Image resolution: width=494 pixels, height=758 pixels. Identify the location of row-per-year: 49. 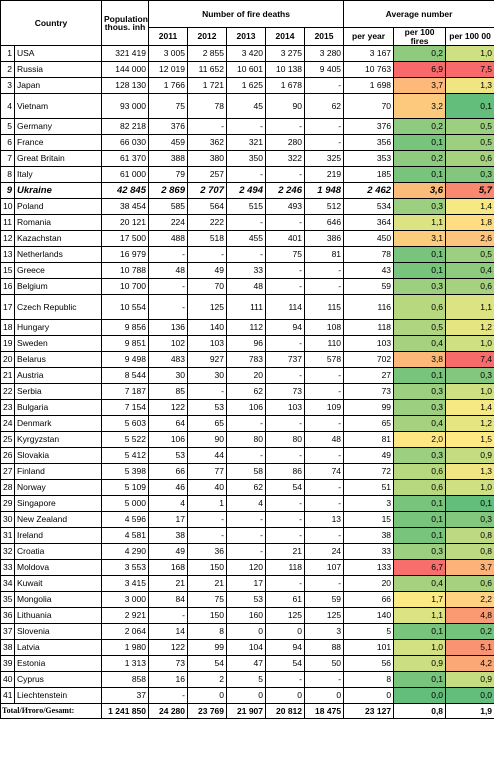
(369, 455).